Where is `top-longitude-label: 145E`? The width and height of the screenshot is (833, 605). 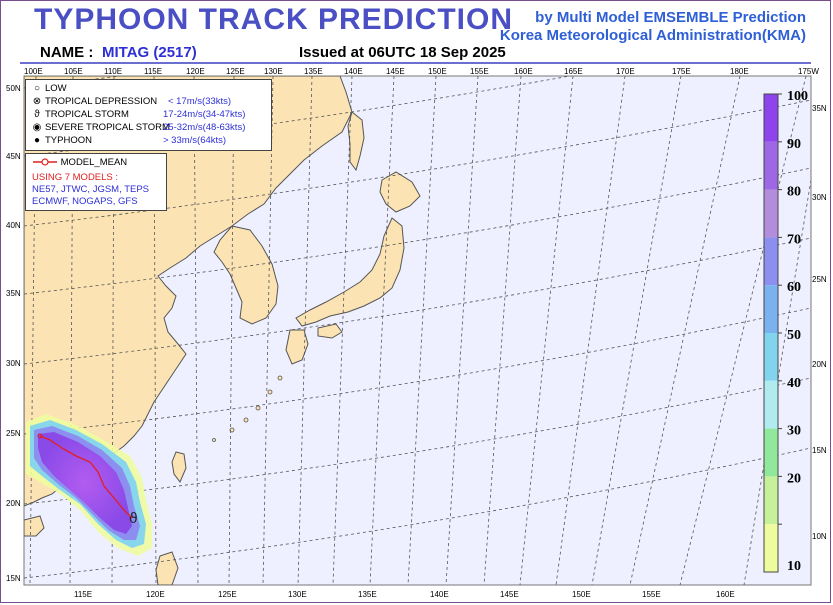
top-longitude-label: 145E is located at coordinates (395, 71).